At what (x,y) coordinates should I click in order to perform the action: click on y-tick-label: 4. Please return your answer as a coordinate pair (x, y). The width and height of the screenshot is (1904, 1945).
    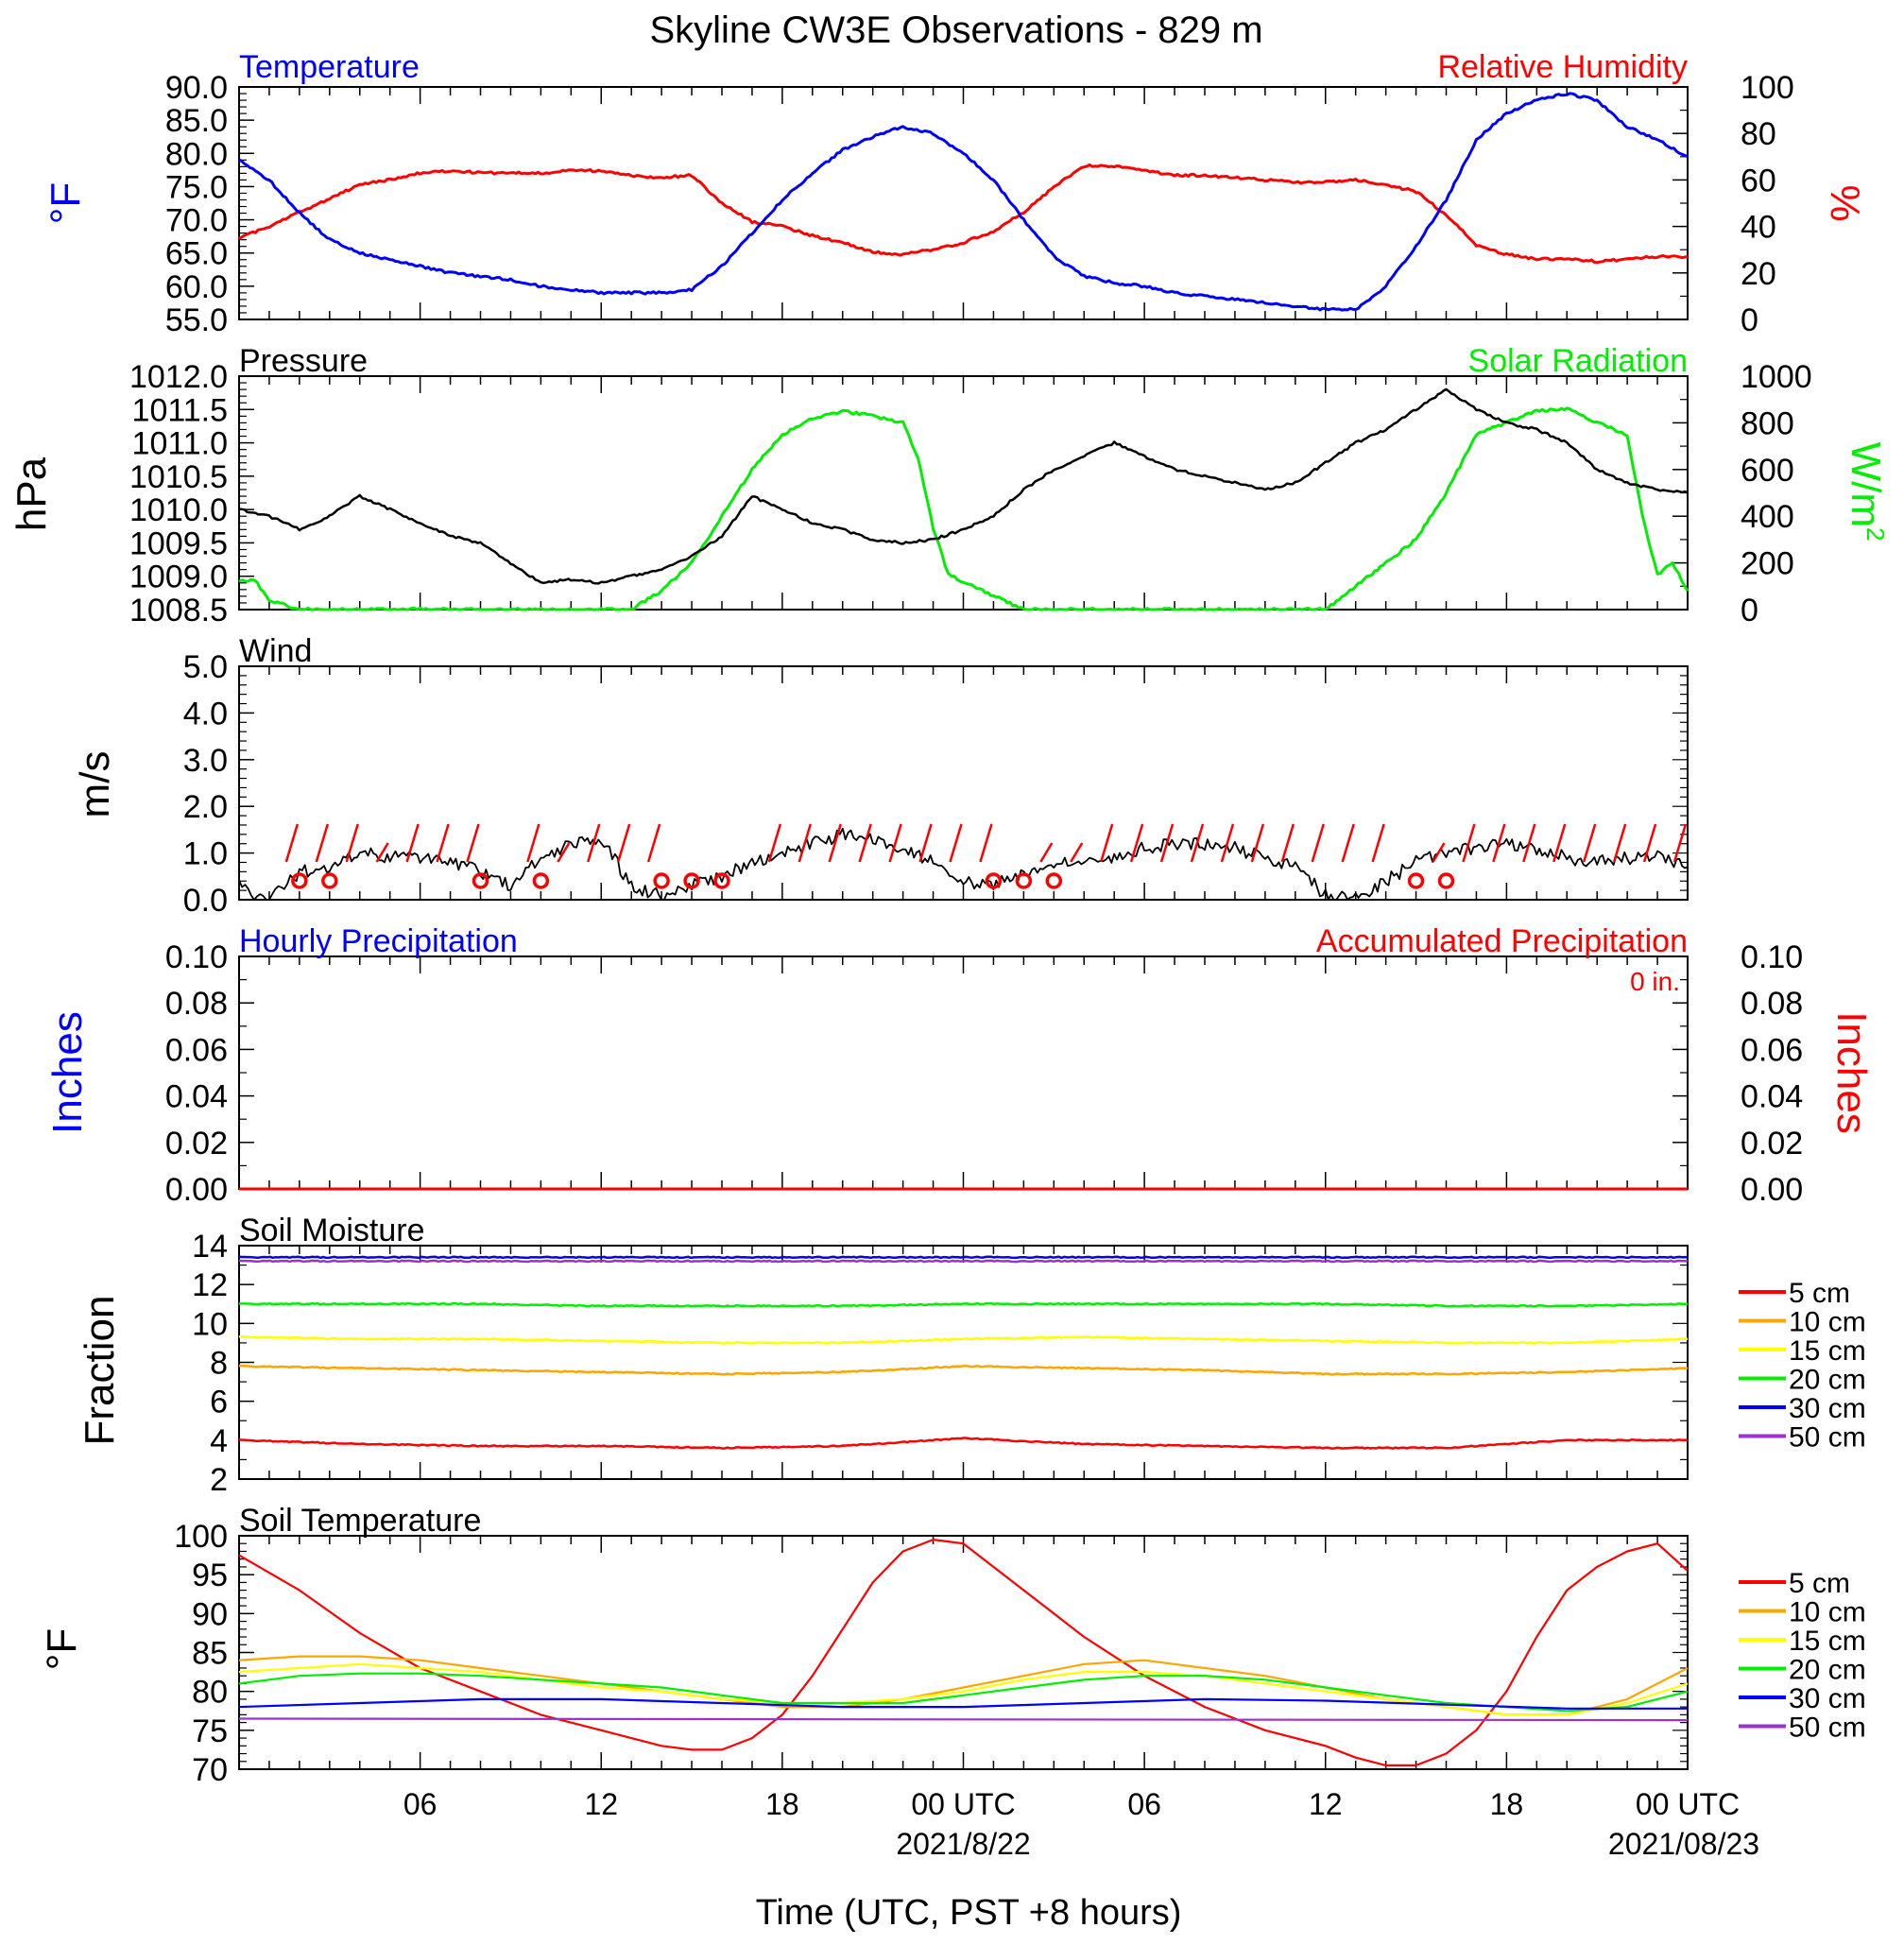
    Looking at the image, I should click on (219, 1441).